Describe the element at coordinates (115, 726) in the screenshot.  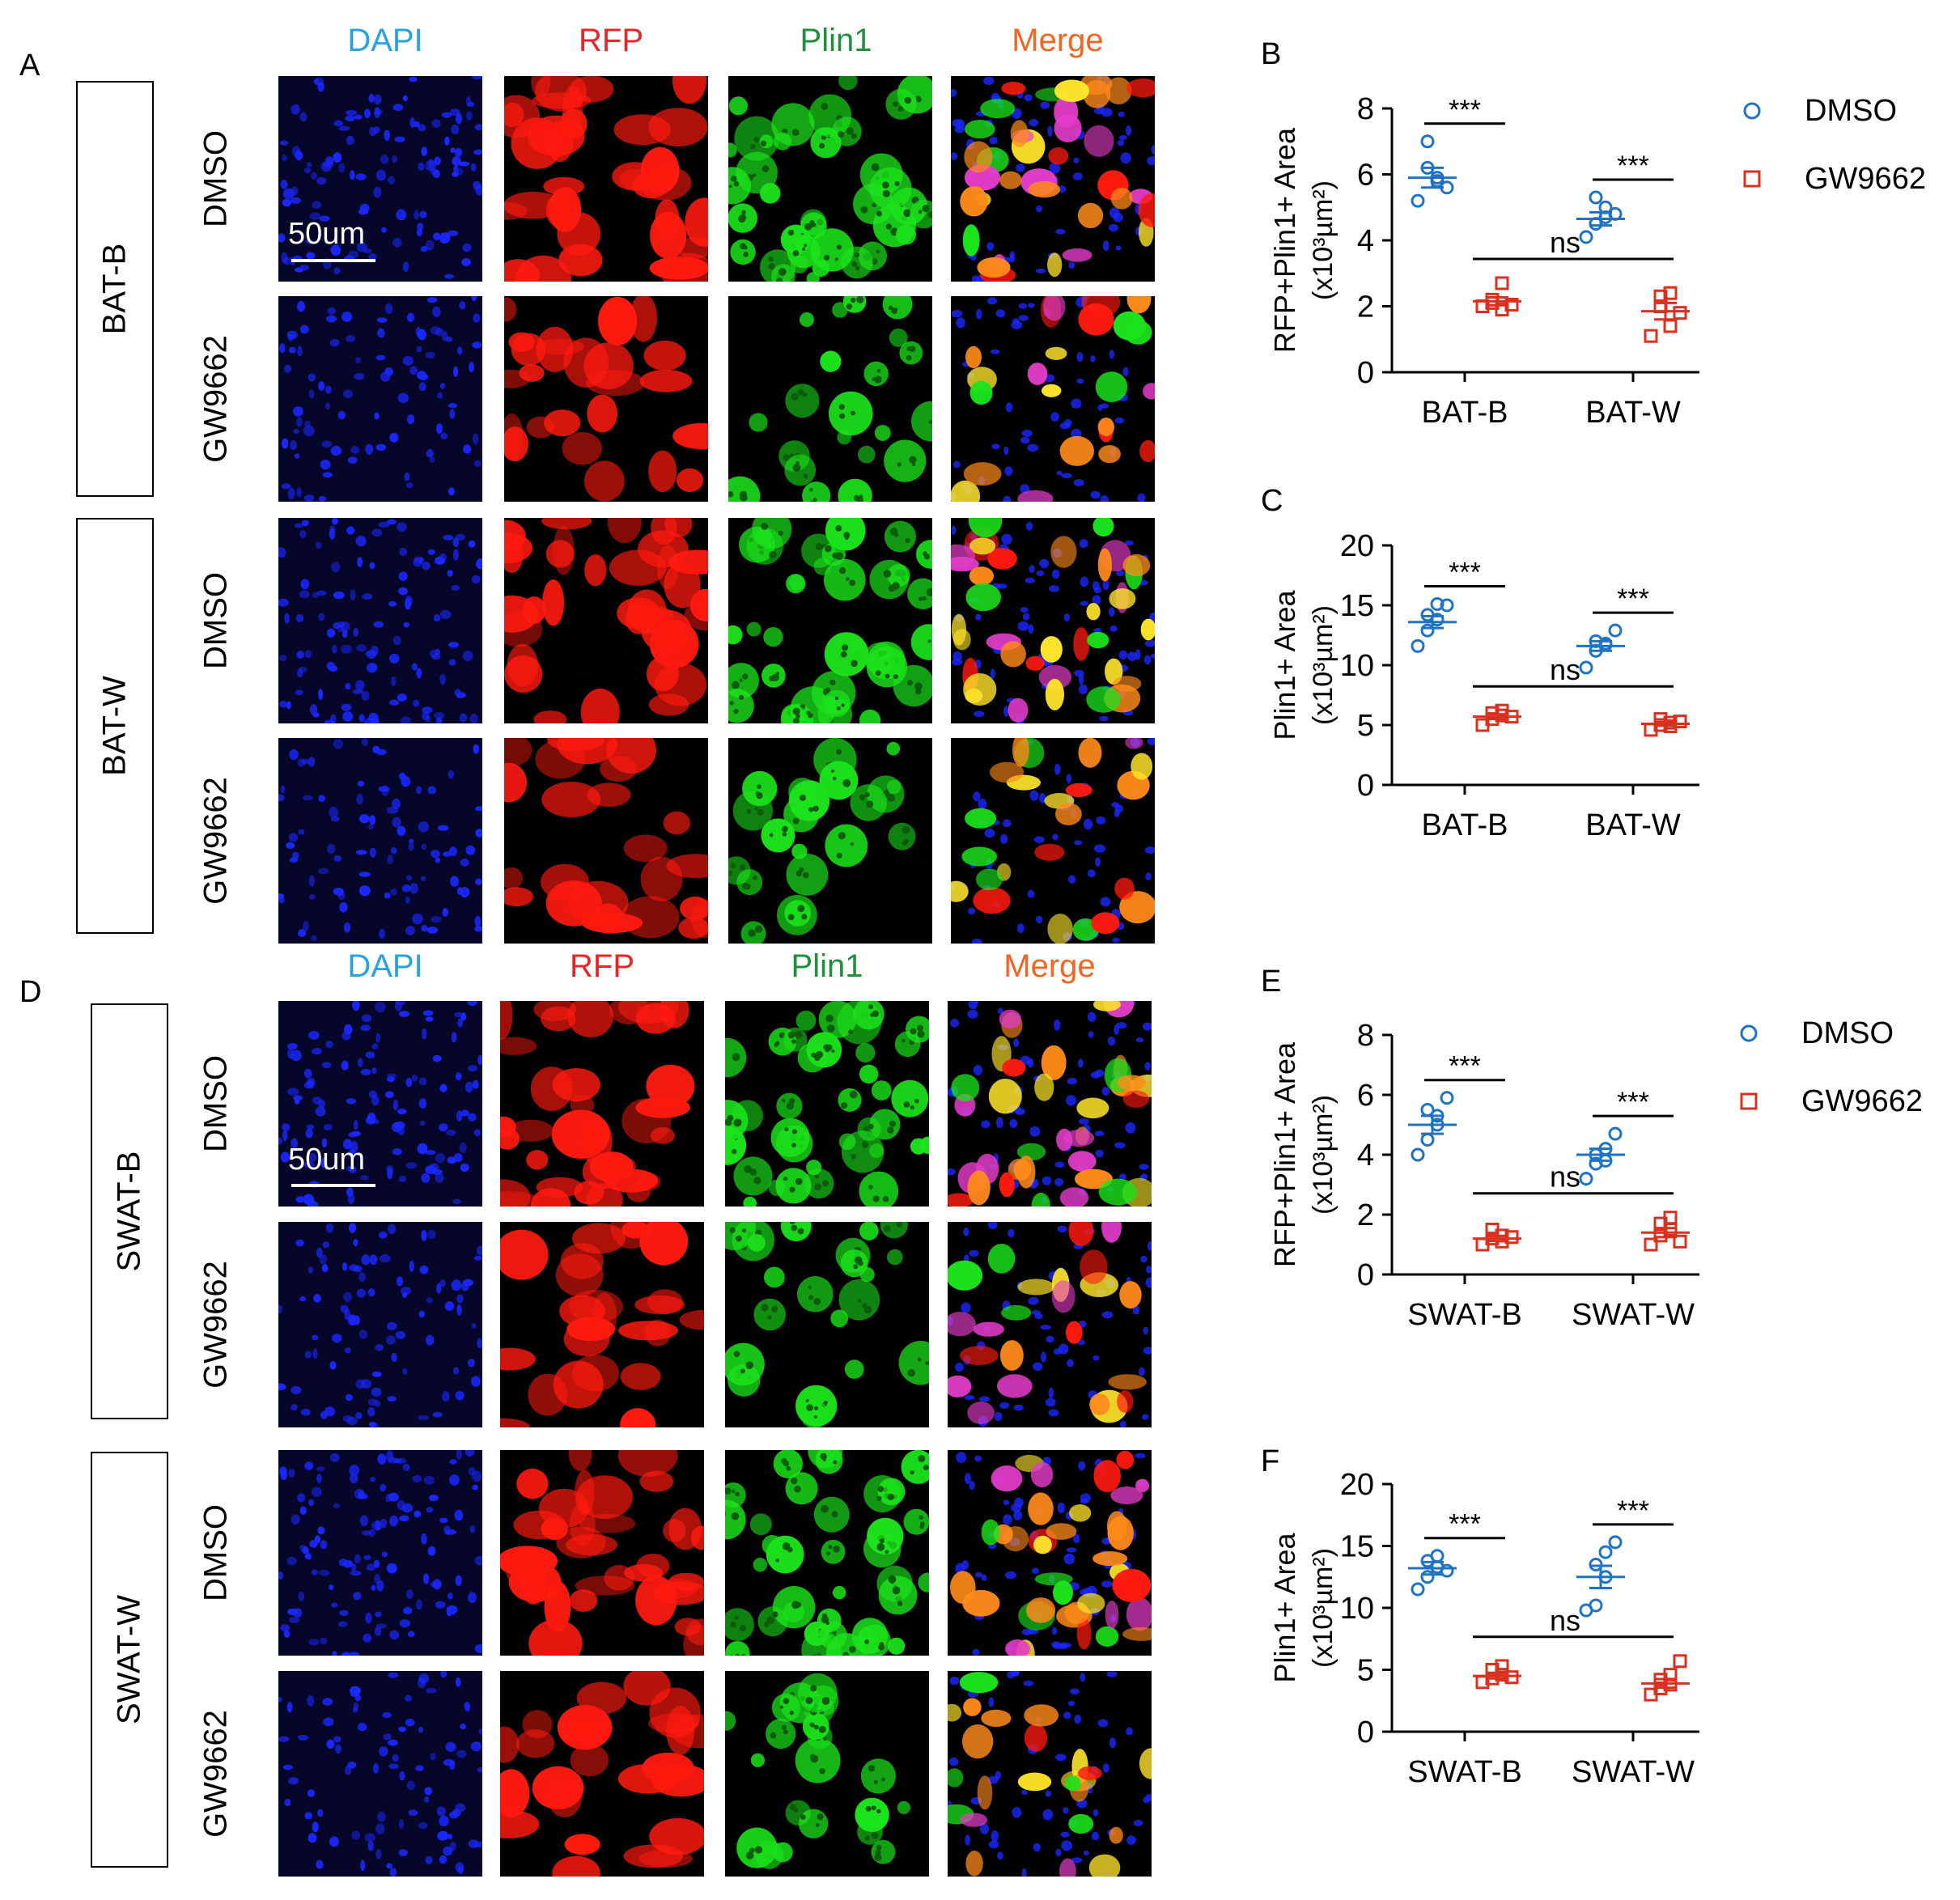
I see `group-label: BAT-W` at that location.